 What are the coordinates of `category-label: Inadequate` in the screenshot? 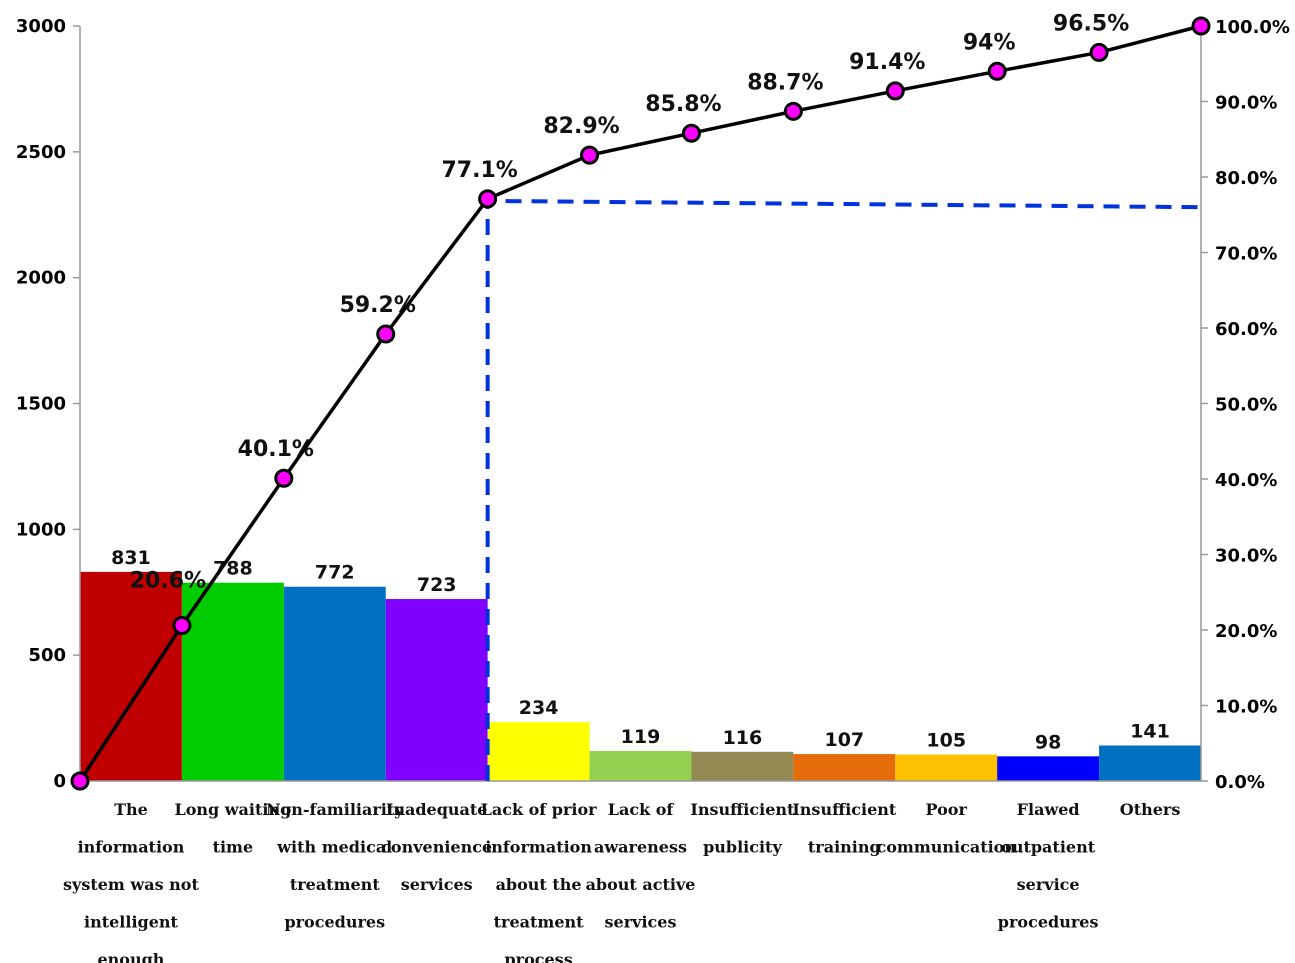 It's located at (437, 809).